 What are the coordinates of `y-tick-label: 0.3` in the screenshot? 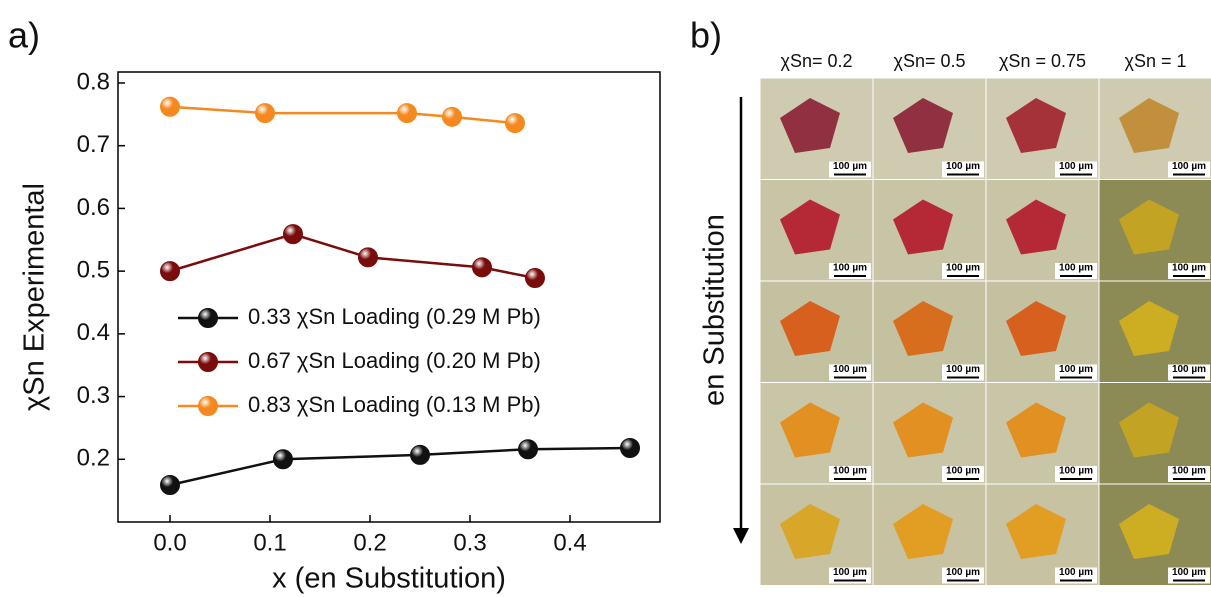 It's located at (93, 395).